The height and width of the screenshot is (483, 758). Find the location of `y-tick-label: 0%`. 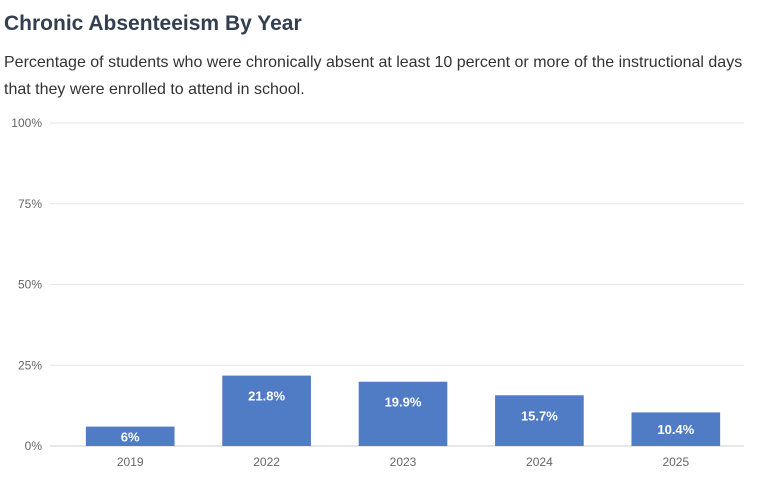

y-tick-label: 0% is located at coordinates (34, 446).